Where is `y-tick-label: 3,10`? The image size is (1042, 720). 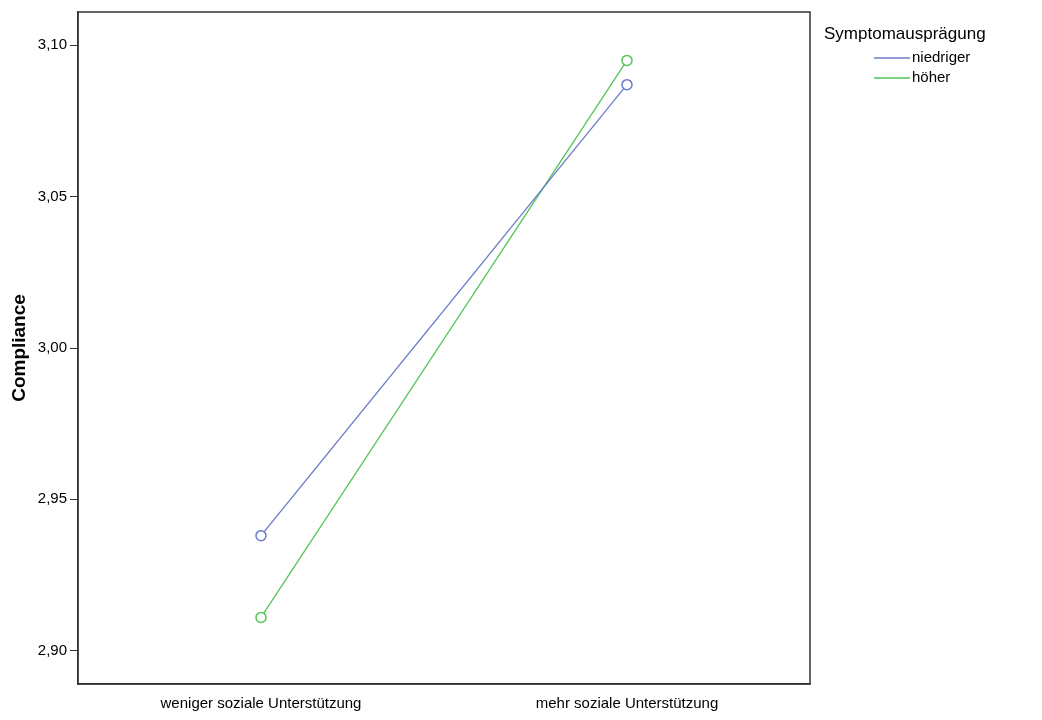
y-tick-label: 3,10 is located at coordinates (52, 44).